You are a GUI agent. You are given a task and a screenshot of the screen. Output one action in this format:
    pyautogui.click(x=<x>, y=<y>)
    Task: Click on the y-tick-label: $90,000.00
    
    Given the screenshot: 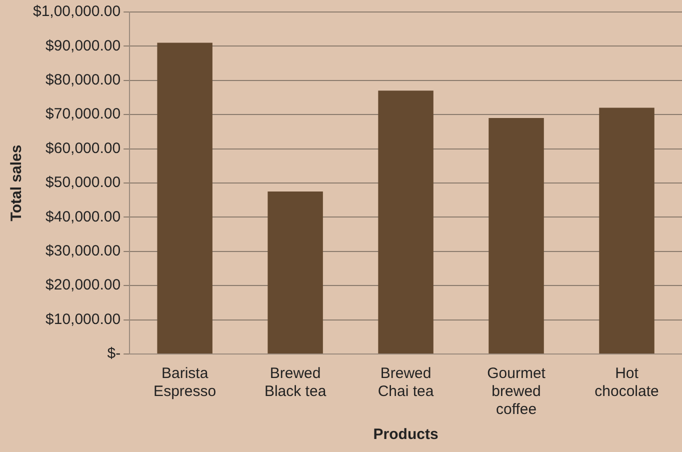 What is the action you would take?
    pyautogui.click(x=83, y=45)
    